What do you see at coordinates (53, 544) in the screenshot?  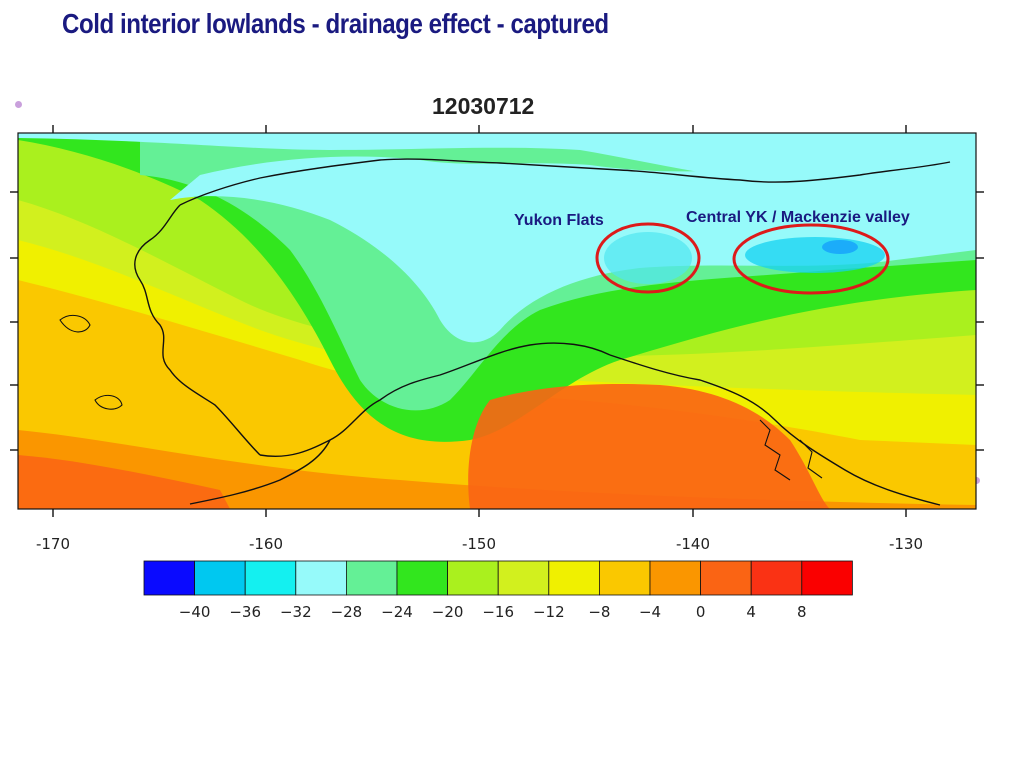 I see `longitude-label-170: -170` at bounding box center [53, 544].